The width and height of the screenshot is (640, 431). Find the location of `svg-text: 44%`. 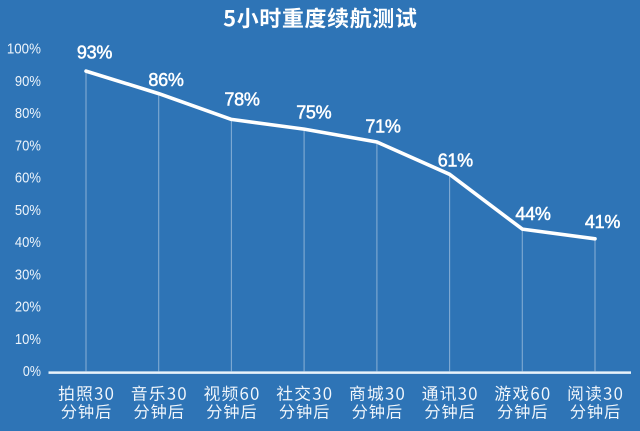

svg-text: 44% is located at coordinates (532, 214).